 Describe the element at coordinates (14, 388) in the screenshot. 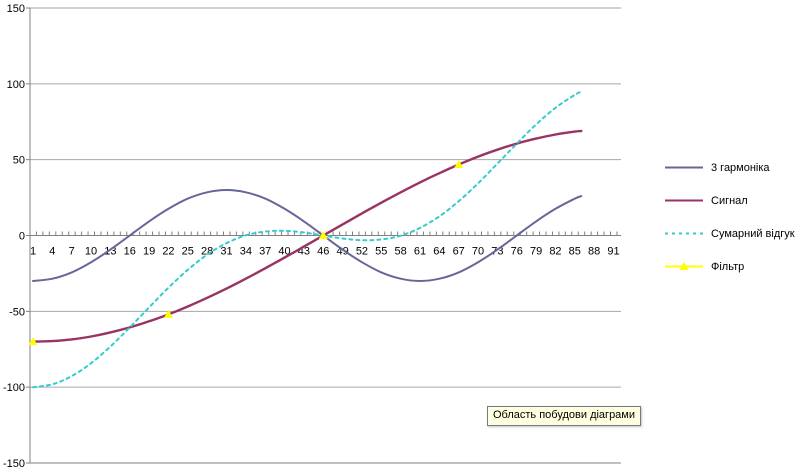

I see `y-axis-label: -100` at that location.